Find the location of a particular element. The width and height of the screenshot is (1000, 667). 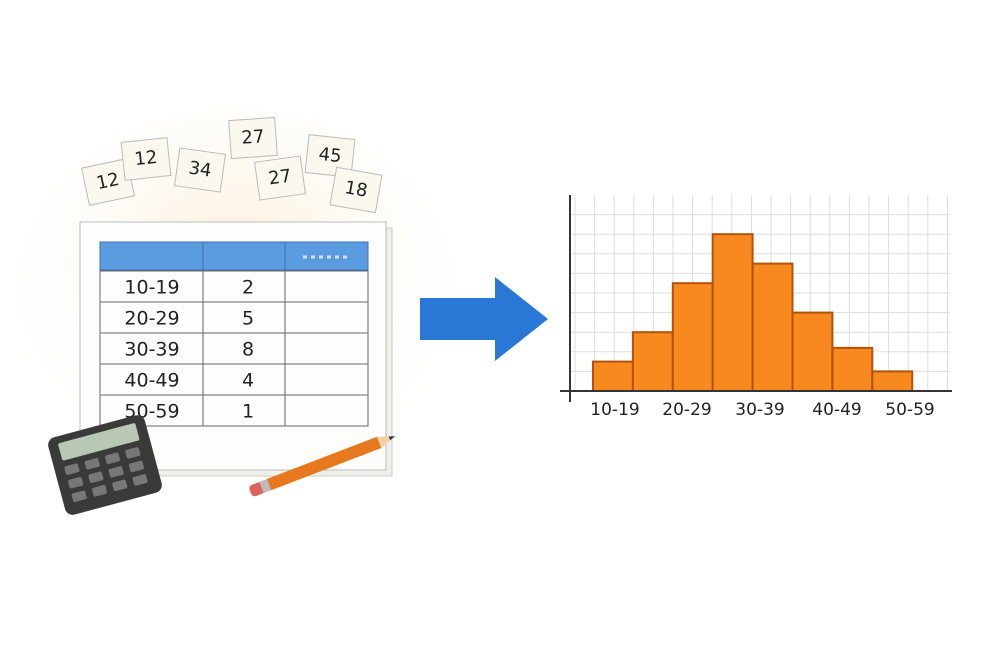

note-text: 18 is located at coordinates (356, 189).